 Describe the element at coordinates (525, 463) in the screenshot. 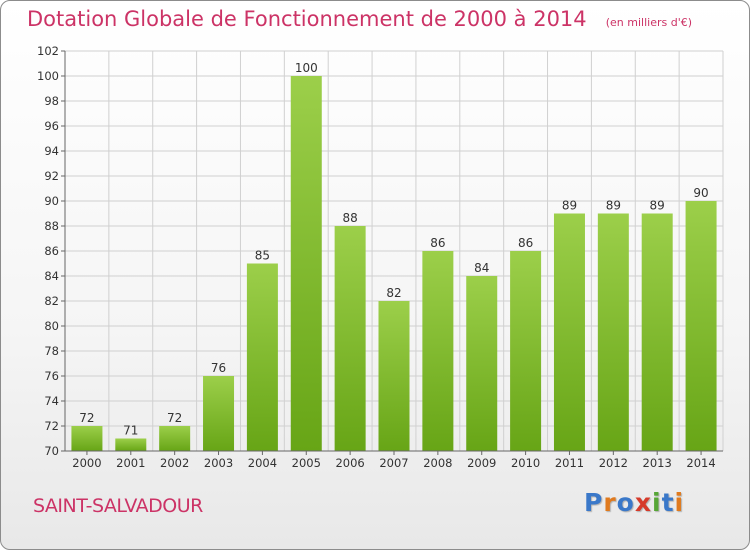

I see `x-tick-label: 2010` at that location.